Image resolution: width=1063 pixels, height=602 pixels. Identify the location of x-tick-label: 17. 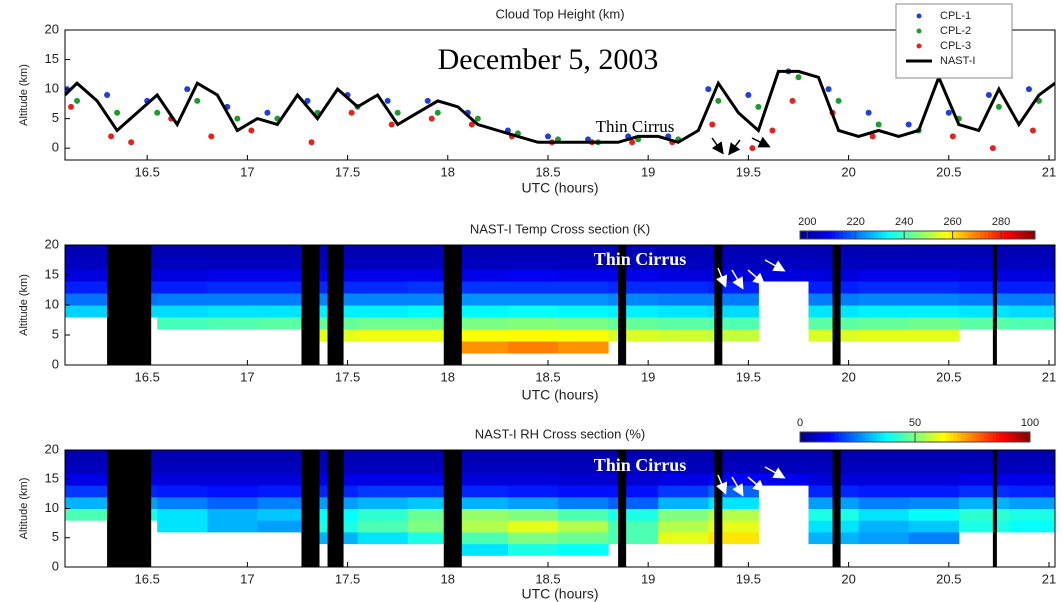
(247, 578).